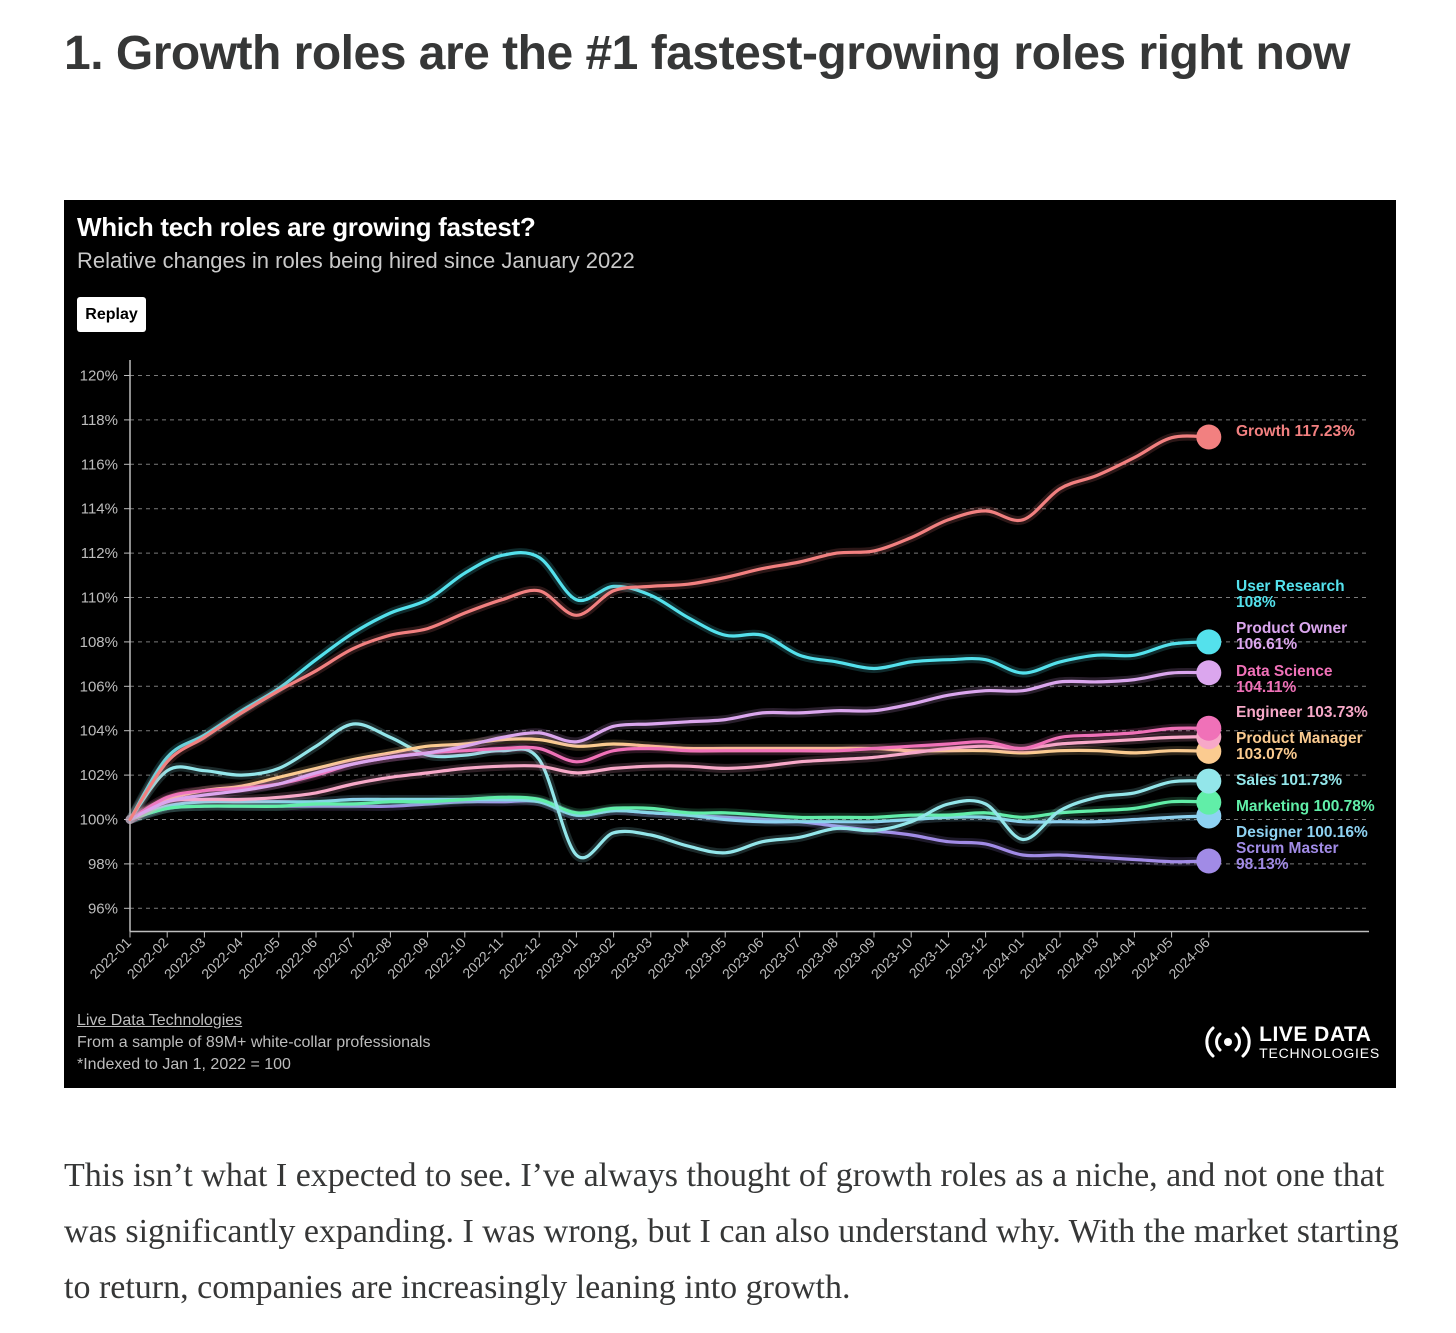 This screenshot has width=1456, height=1333. What do you see at coordinates (1209, 642) in the screenshot?
I see `series-end-dot-user-research` at bounding box center [1209, 642].